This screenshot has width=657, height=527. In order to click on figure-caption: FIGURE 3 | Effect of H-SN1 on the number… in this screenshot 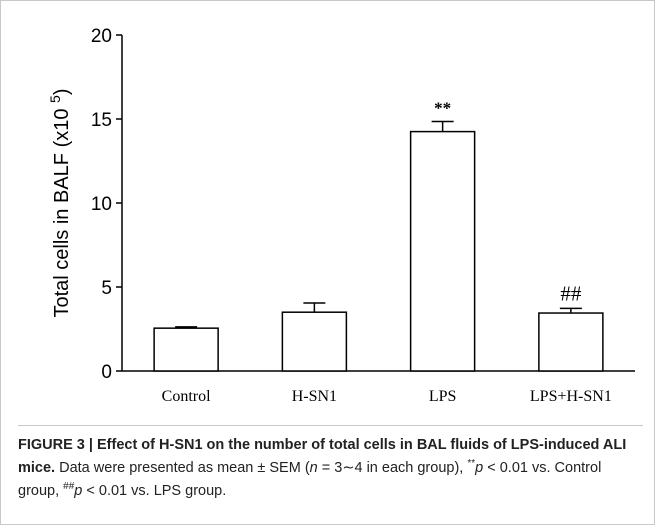, I will do `click(330, 464)`.